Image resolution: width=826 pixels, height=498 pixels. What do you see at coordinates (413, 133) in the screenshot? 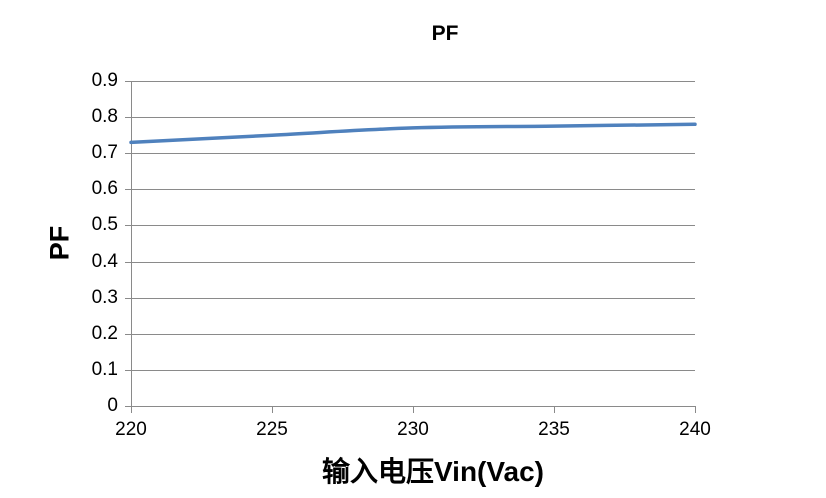
I see `series-line` at bounding box center [413, 133].